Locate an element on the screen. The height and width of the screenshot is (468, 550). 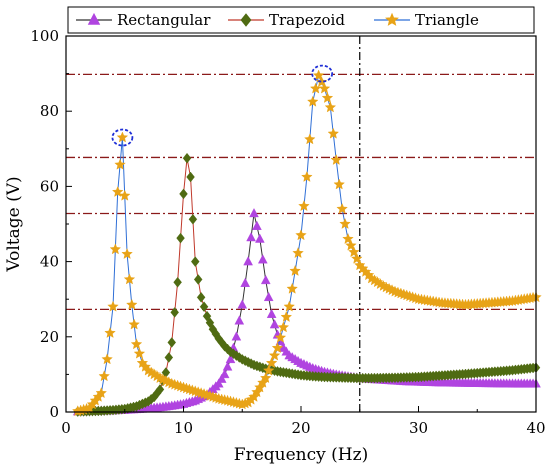
legend-label: Triangle is located at coordinates (447, 20).